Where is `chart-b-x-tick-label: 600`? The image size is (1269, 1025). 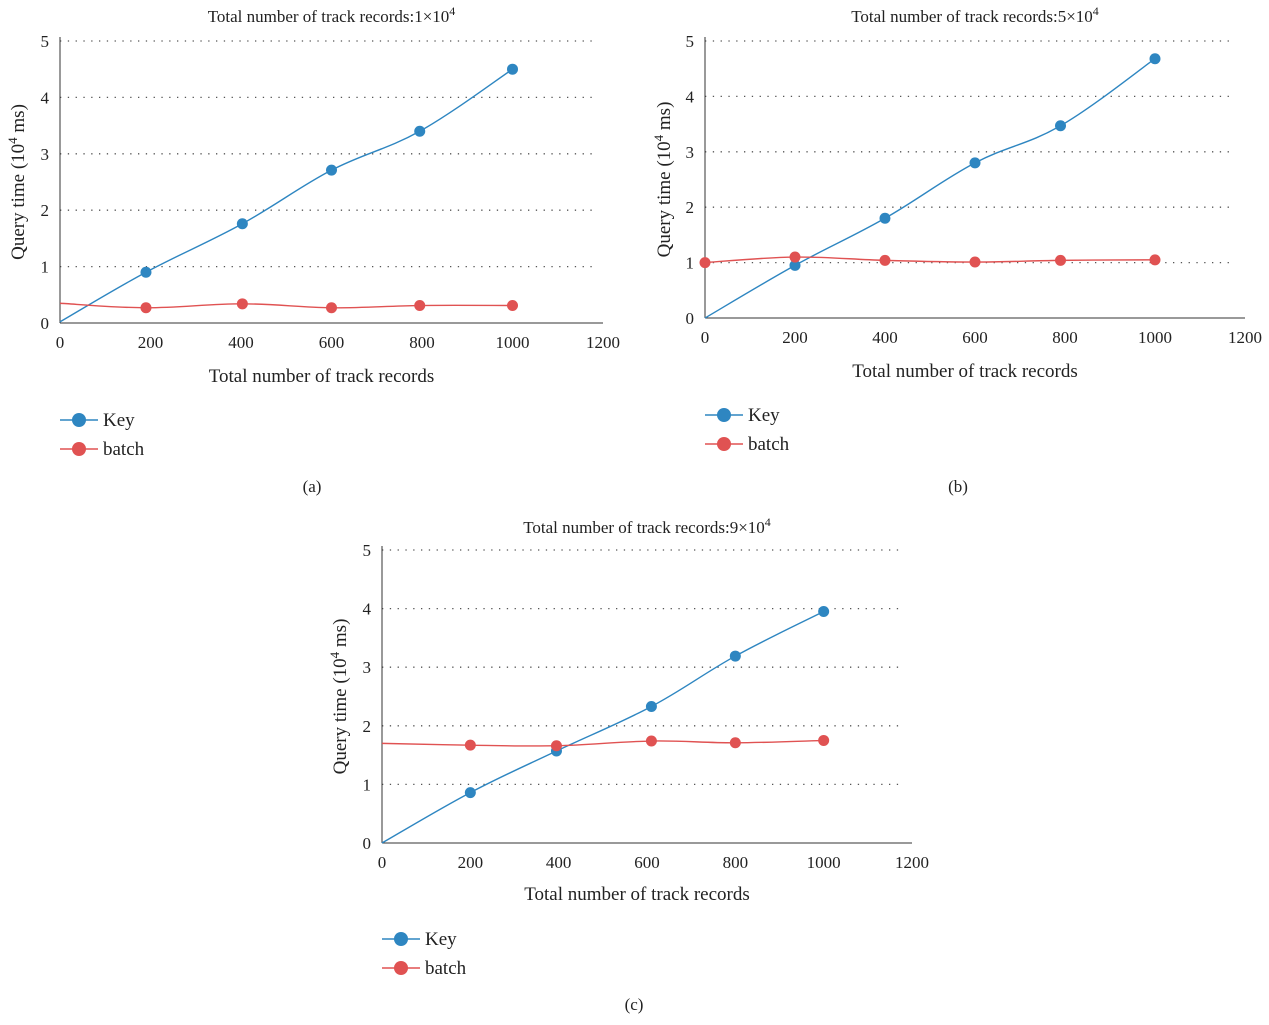 chart-b-x-tick-label: 600 is located at coordinates (975, 337).